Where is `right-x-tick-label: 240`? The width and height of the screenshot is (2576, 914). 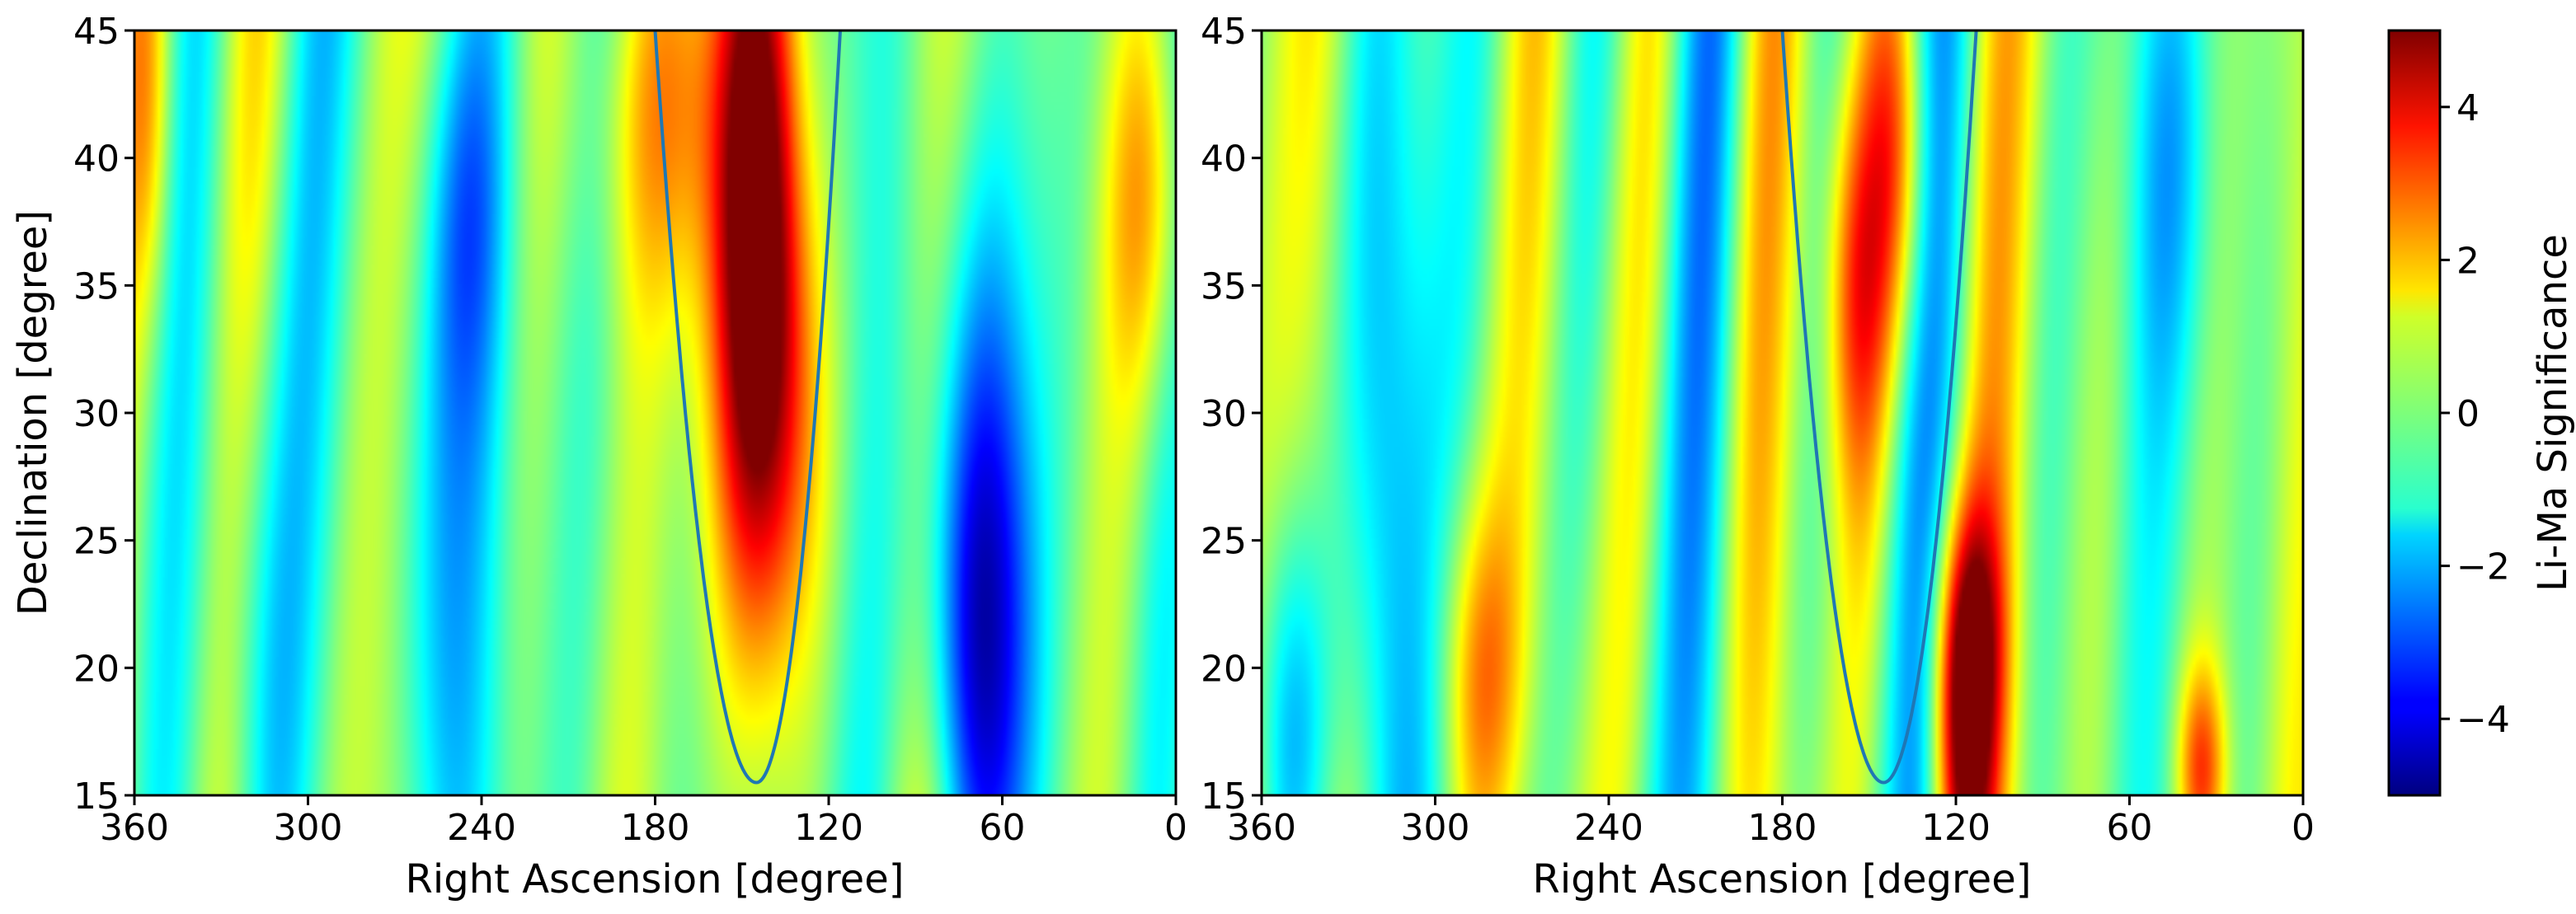
right-x-tick-label: 240 is located at coordinates (1608, 828).